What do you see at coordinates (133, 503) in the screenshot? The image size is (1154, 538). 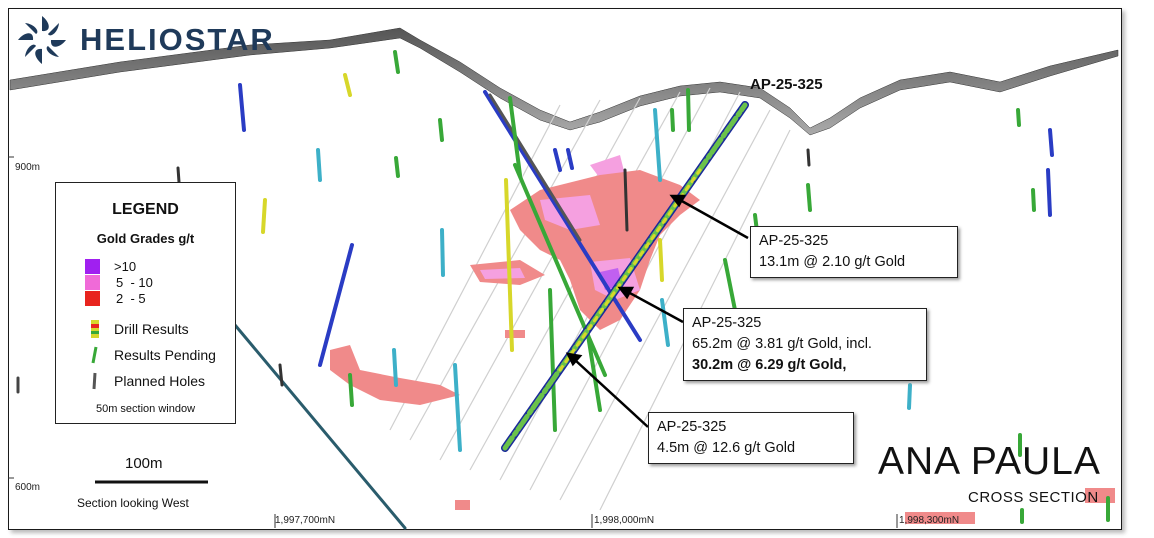 I see `section-orientation-note: Section looking West` at bounding box center [133, 503].